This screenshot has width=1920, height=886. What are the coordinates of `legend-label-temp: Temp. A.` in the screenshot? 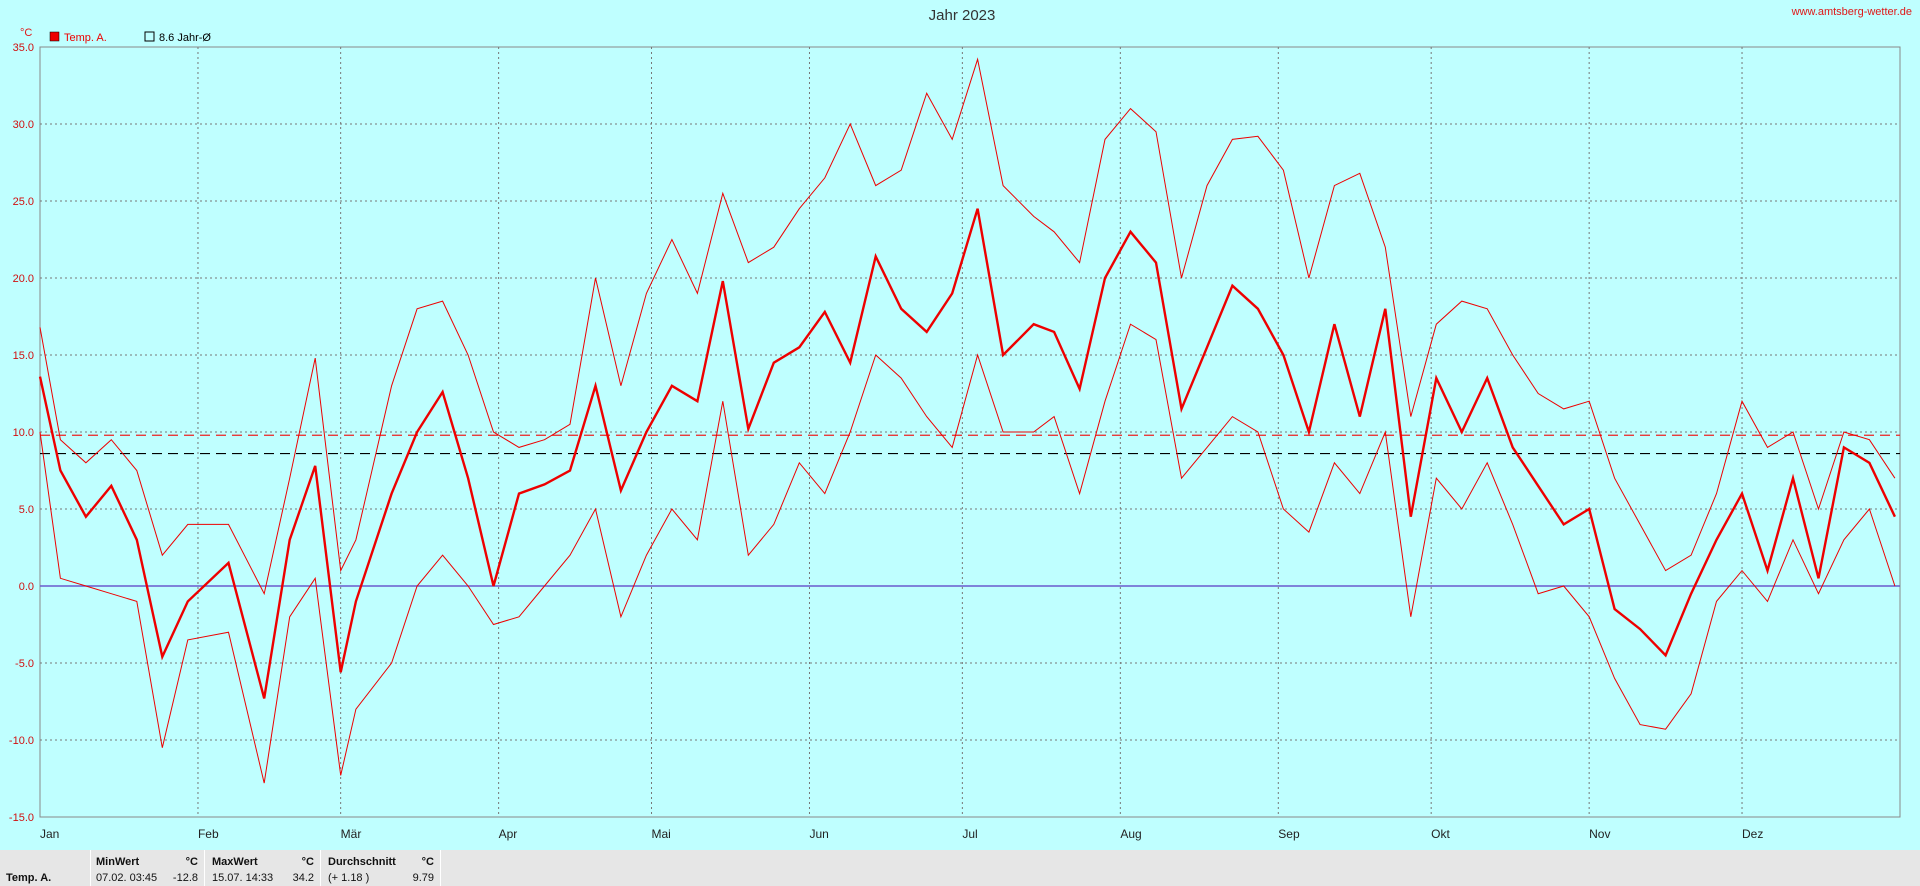 It's located at (85, 38).